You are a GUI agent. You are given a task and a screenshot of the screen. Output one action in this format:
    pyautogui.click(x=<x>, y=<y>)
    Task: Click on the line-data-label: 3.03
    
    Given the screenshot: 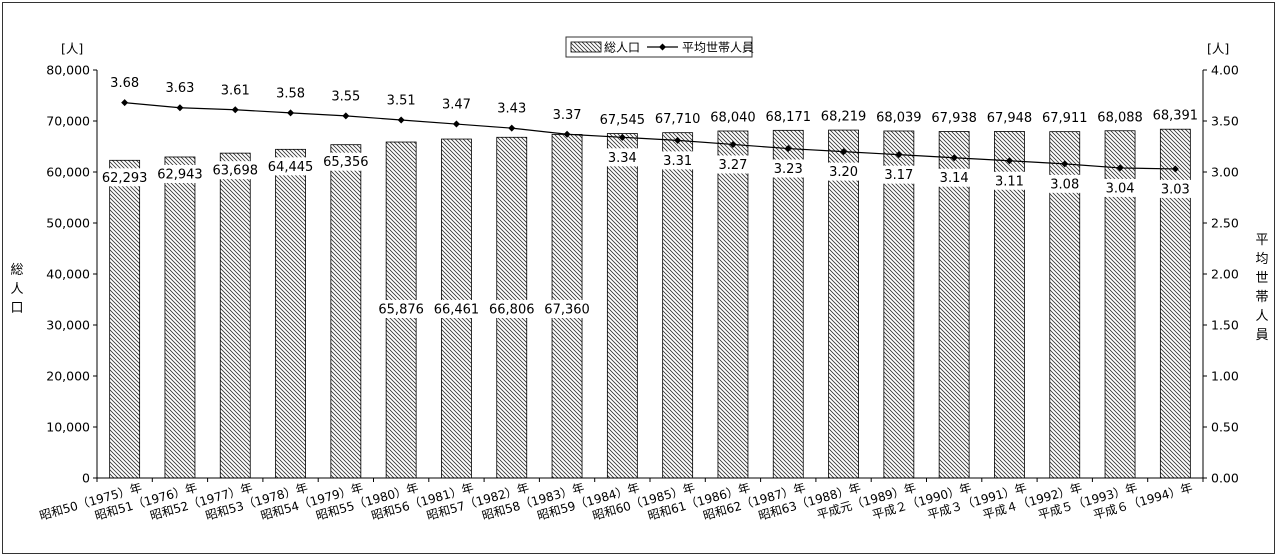 What is the action you would take?
    pyautogui.click(x=1175, y=189)
    